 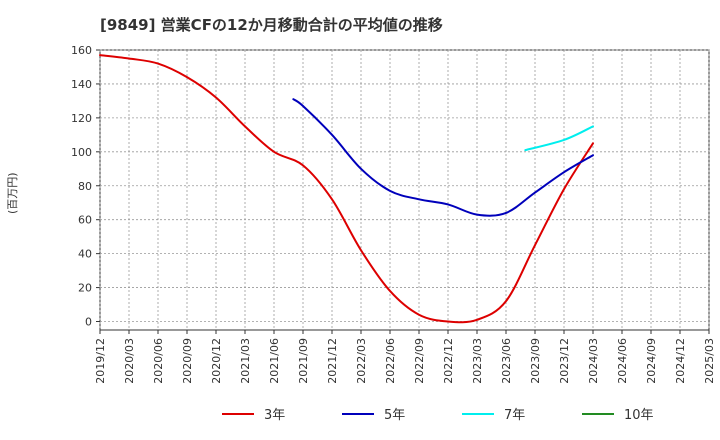 I want to click on x-tick-label: 2021/12, so click(x=332, y=361).